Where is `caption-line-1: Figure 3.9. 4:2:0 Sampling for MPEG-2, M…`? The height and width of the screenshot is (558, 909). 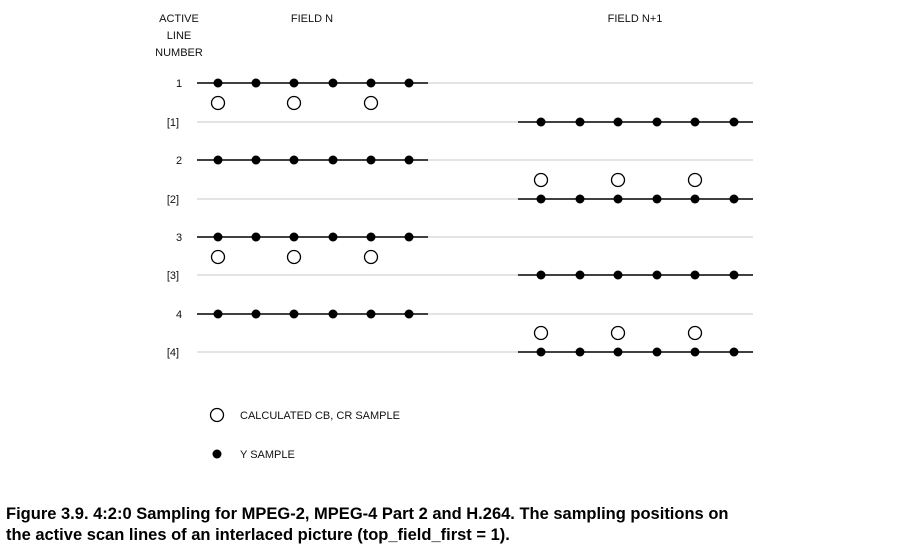
caption-line-1: Figure 3.9. 4:2:0 Sampling for MPEG-2, M… is located at coordinates (367, 514).